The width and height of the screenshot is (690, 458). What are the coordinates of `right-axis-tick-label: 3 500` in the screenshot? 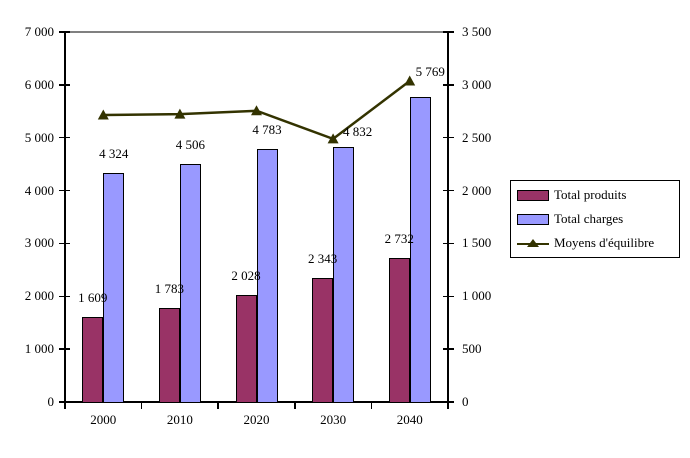 It's located at (477, 31).